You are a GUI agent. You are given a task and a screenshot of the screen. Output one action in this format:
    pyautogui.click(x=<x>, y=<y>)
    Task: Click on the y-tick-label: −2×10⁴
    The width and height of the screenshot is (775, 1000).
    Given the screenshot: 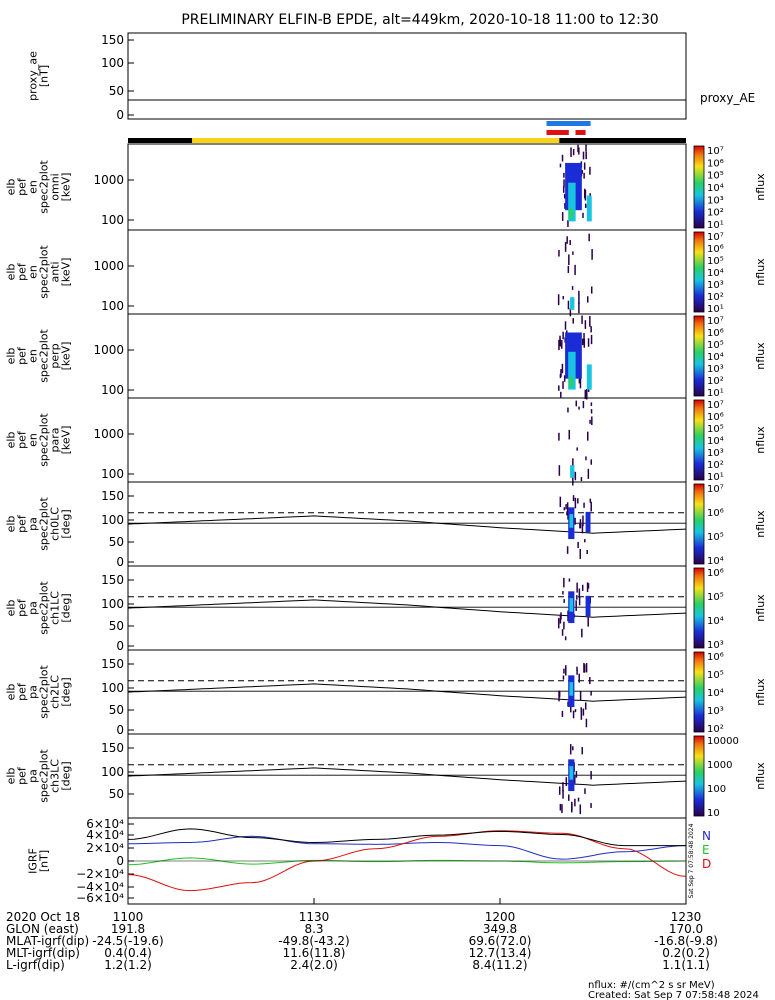 What is the action you would take?
    pyautogui.click(x=100, y=874)
    